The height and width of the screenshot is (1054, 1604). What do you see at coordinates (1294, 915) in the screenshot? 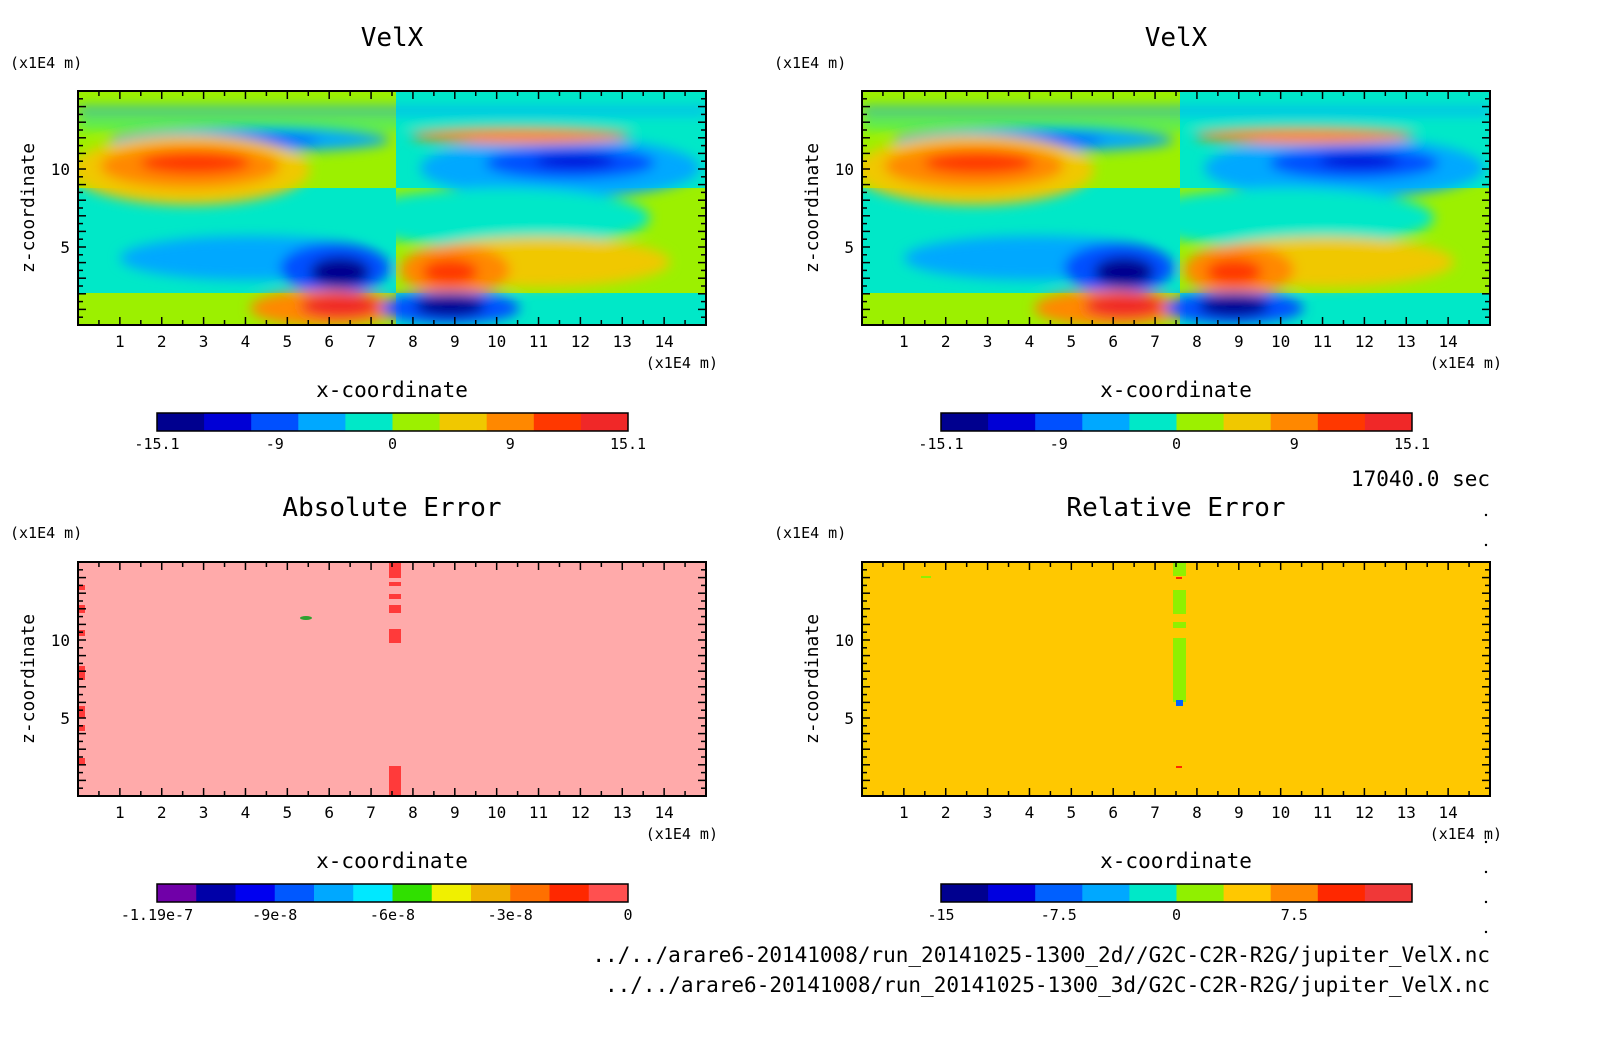
I see `colorbar-label: 7.5` at bounding box center [1294, 915].